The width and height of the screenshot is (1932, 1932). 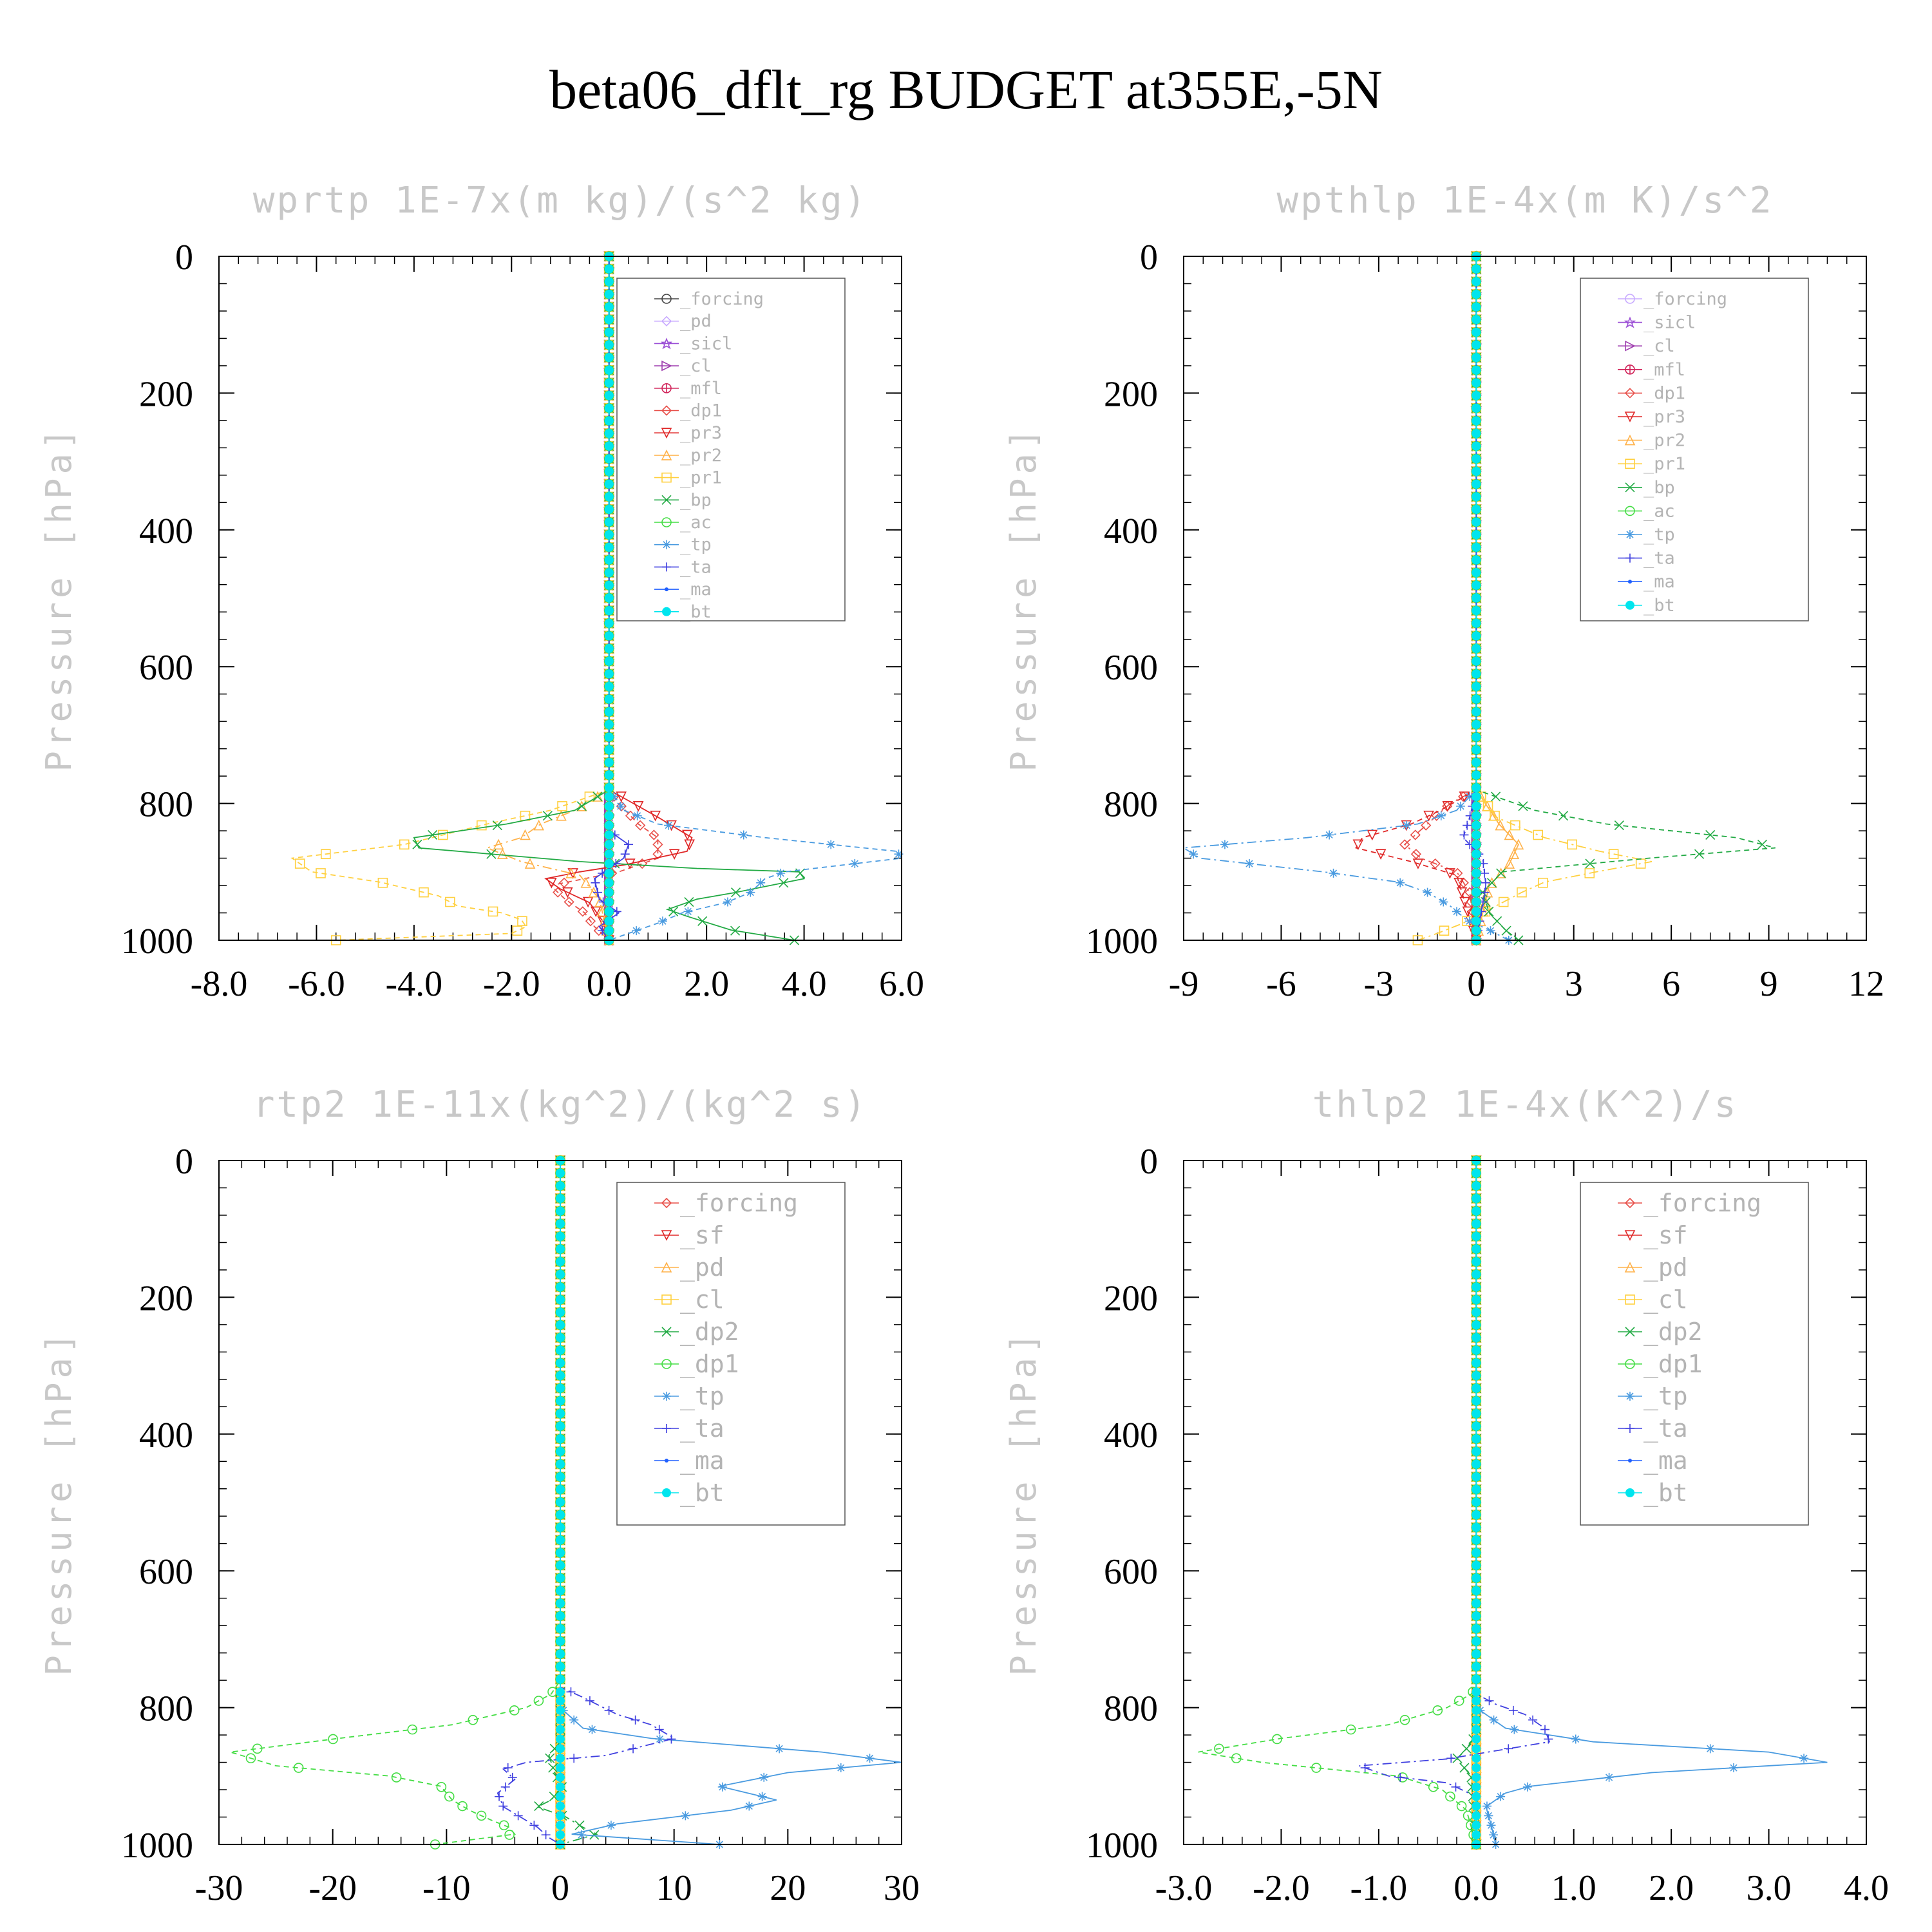 I want to click on y-tick-label: 0, so click(x=1149, y=258).